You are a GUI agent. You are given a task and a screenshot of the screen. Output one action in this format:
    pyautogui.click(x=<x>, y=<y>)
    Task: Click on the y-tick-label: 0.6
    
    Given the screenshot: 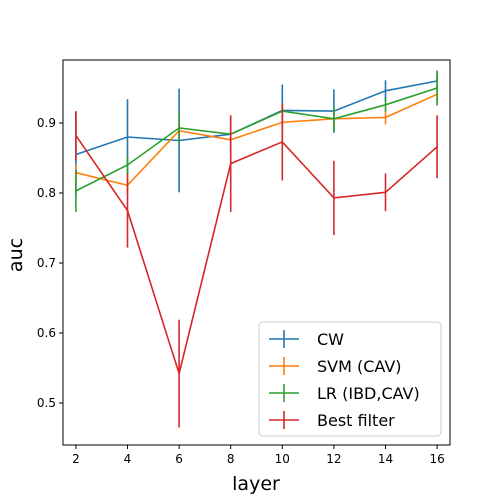 What is the action you would take?
    pyautogui.click(x=46, y=333)
    